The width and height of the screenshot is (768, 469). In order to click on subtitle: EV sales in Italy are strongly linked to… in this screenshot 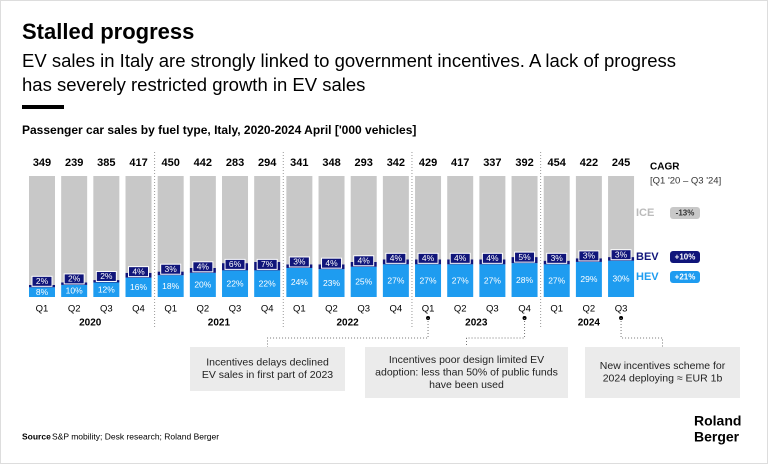, I will do `click(349, 60)`.